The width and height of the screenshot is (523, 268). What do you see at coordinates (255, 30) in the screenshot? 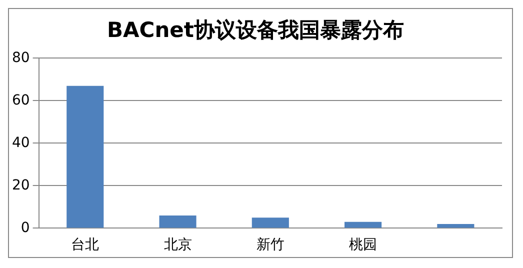
I see `chart-title: BACnet协议设备我国暴露分布` at bounding box center [255, 30].